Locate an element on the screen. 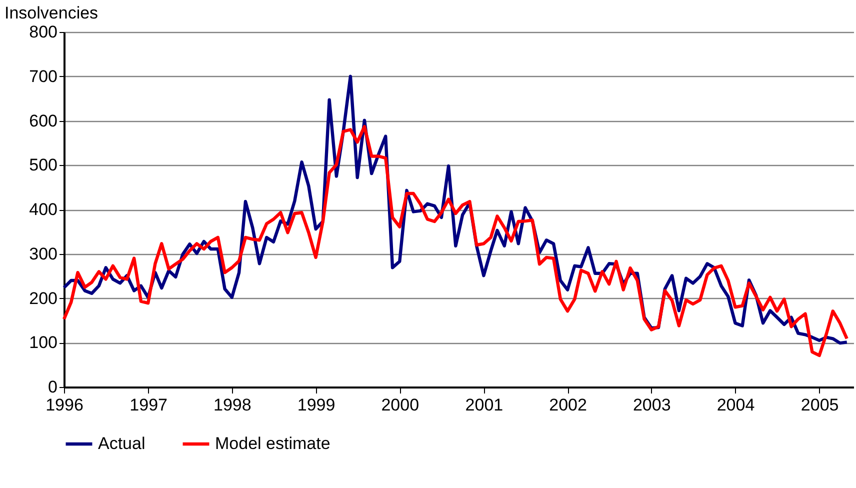 The height and width of the screenshot is (488, 856). x-tick-label: 1996 is located at coordinates (65, 405).